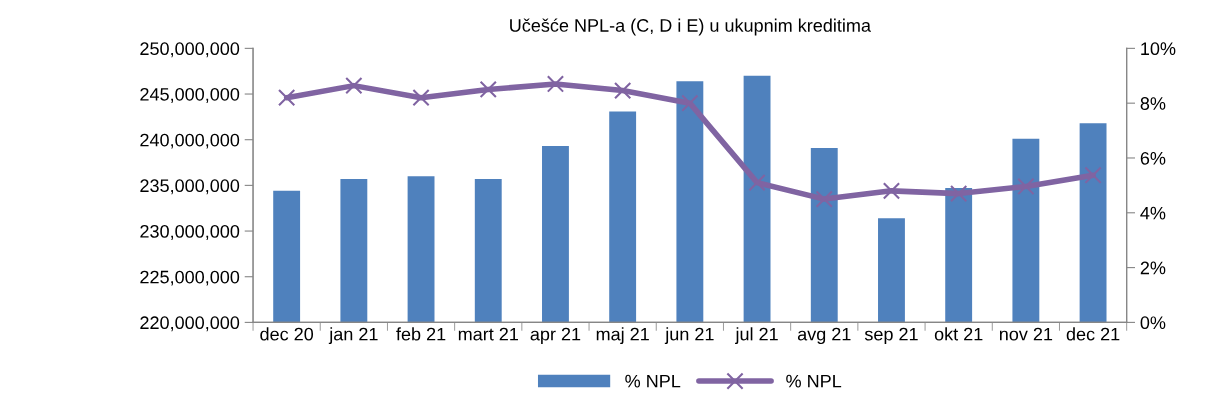  I want to click on x-tick-label: mart 21, so click(488, 334).